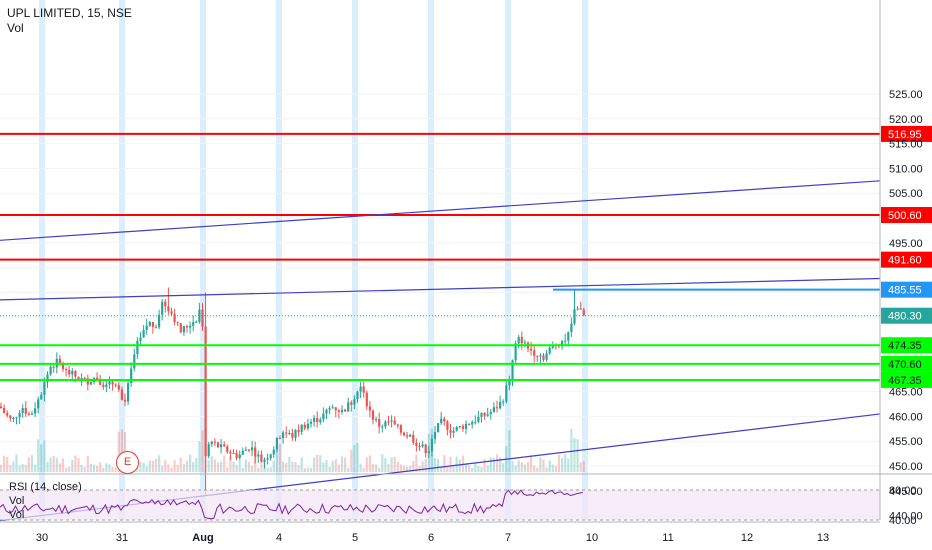  I want to click on earnings-marker: E, so click(127, 462).